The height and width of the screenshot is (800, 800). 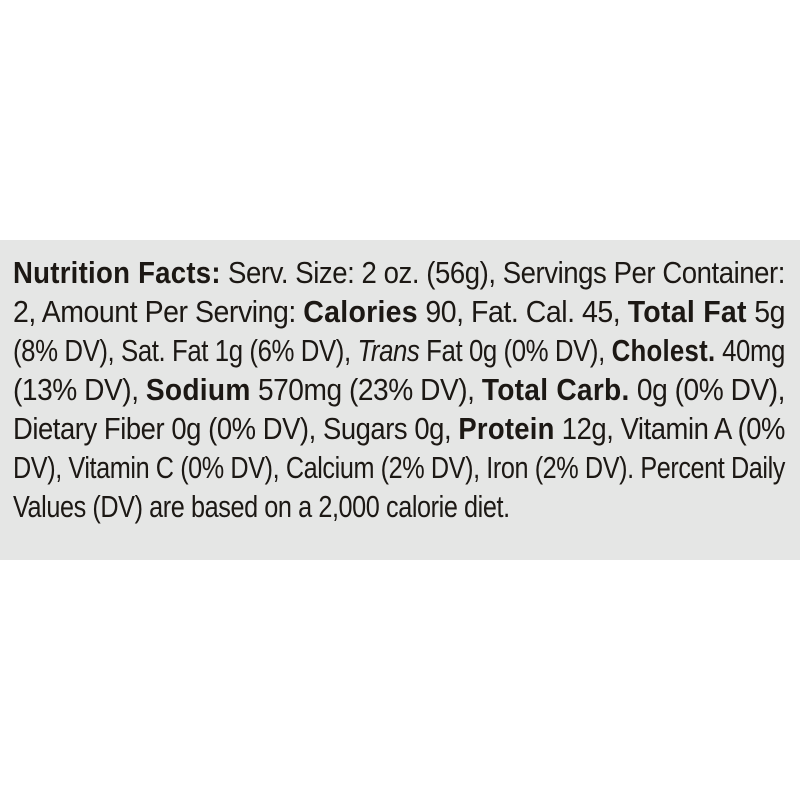 What do you see at coordinates (79, 389) in the screenshot?
I see `text-segment: (13% DV),` at bounding box center [79, 389].